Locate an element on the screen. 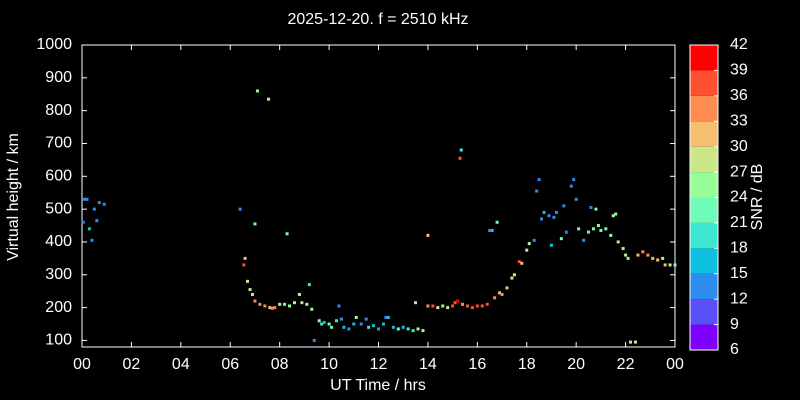 This screenshot has width=800, height=400. x-tick-label: 12 is located at coordinates (379, 364).